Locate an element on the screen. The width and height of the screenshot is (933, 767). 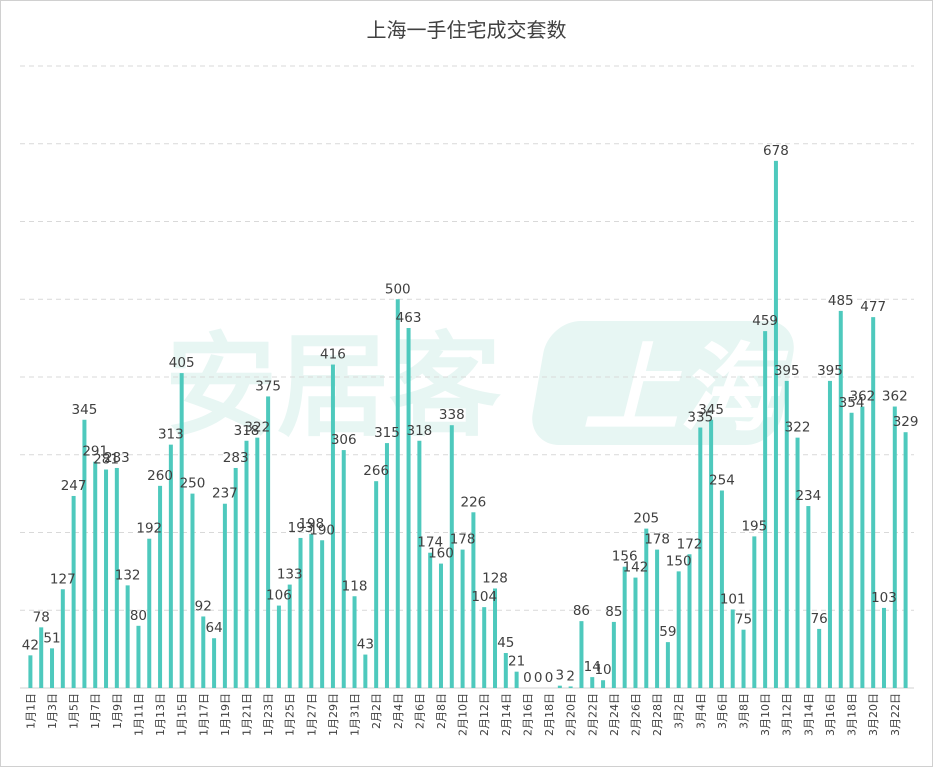
data-label: 103 is located at coordinates (884, 598).